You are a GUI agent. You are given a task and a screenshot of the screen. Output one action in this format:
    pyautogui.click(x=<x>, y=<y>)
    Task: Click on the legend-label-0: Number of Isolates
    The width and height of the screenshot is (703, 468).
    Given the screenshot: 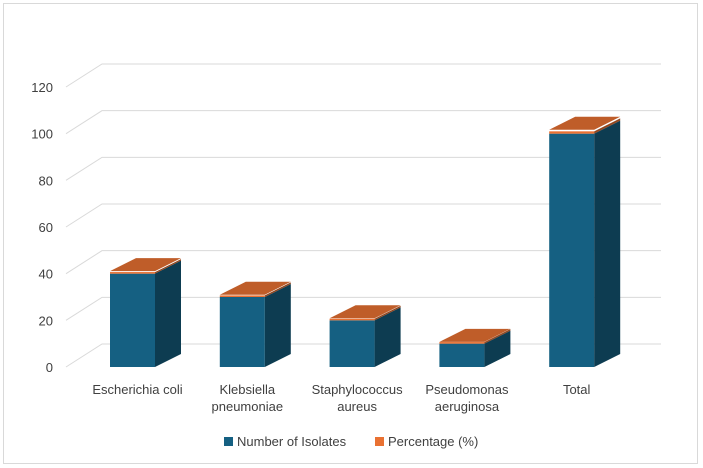 What is the action you would take?
    pyautogui.click(x=292, y=441)
    